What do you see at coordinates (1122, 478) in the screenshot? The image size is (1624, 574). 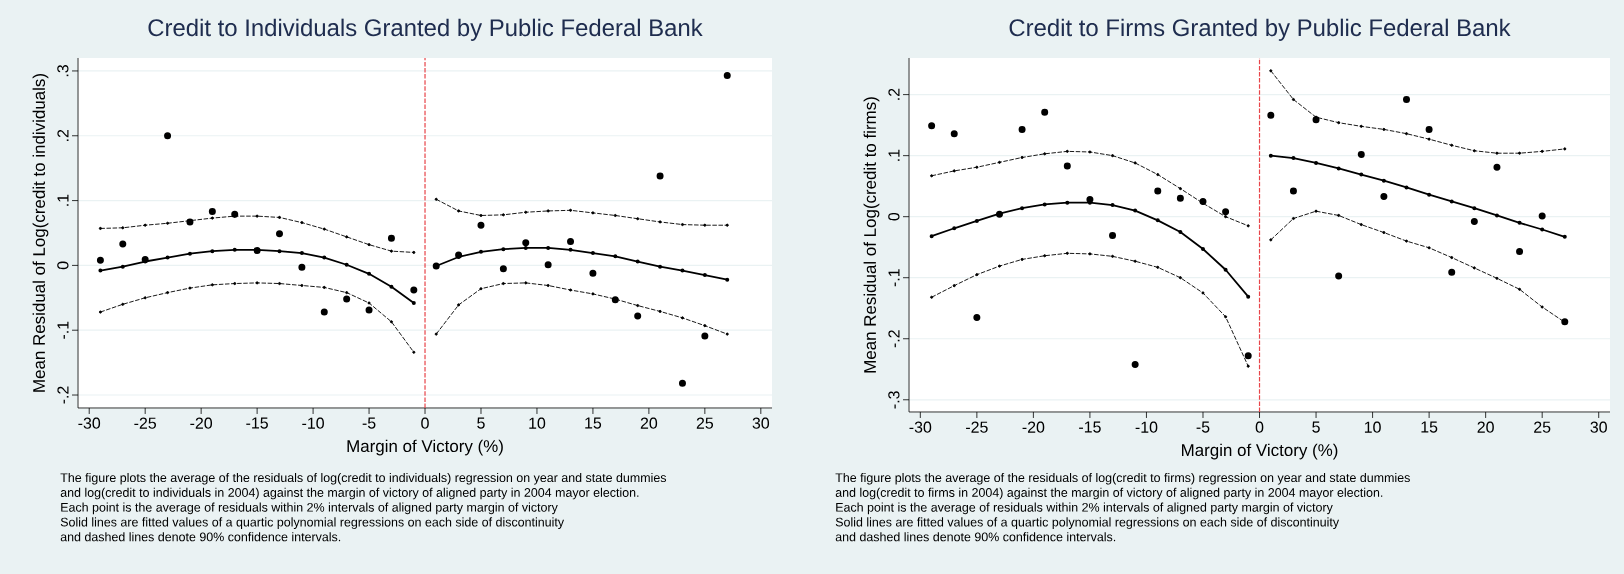 I see `text: The figure plots the average of the residuals of log(credit to firms) regression on year and state dummies` at bounding box center [1122, 478].